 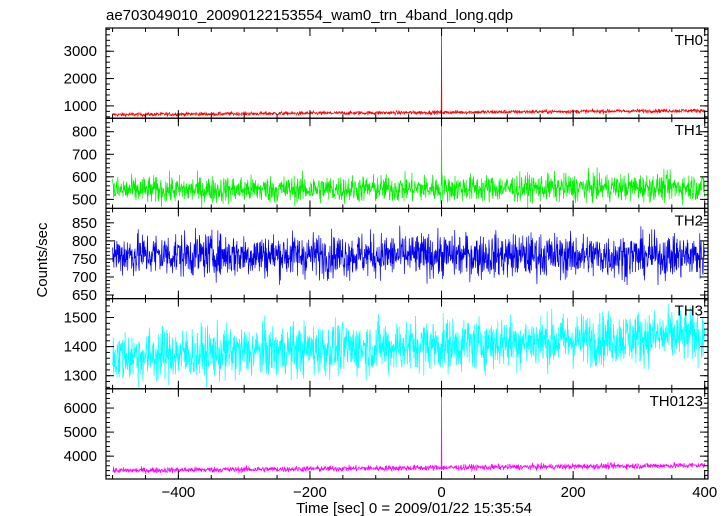 What do you see at coordinates (310, 492) in the screenshot?
I see `x-tick-label: −200` at bounding box center [310, 492].